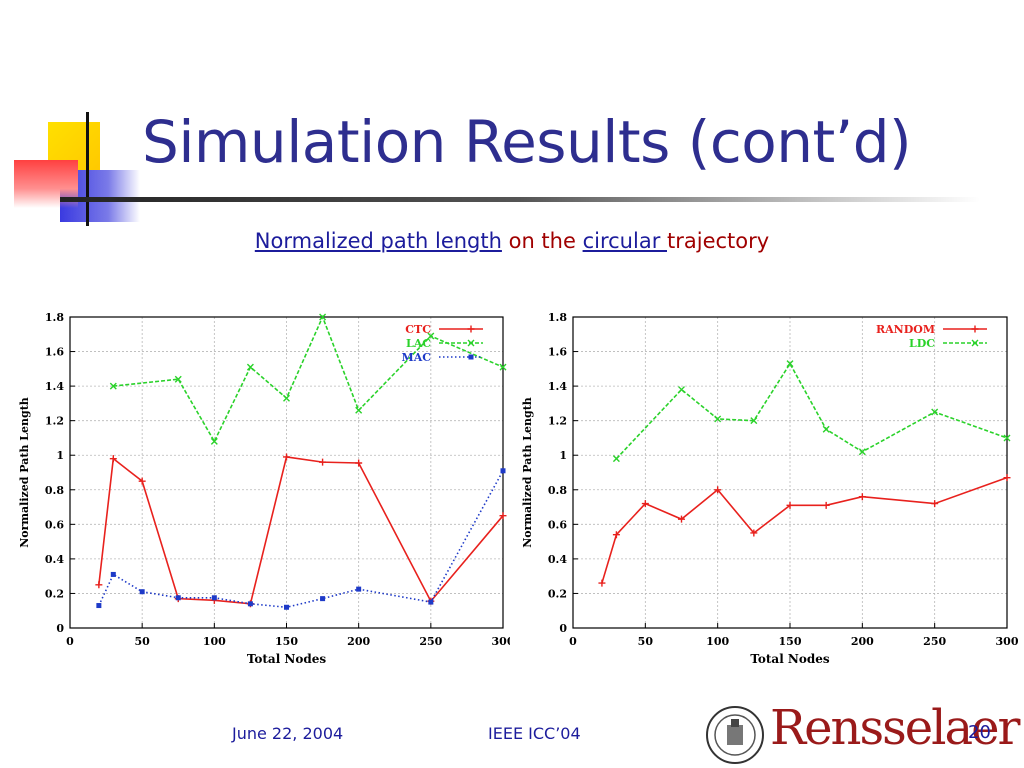 The image size is (1024, 768). What do you see at coordinates (557, 524) in the screenshot?
I see `right-chart-ytick-label: 0.6` at bounding box center [557, 524].